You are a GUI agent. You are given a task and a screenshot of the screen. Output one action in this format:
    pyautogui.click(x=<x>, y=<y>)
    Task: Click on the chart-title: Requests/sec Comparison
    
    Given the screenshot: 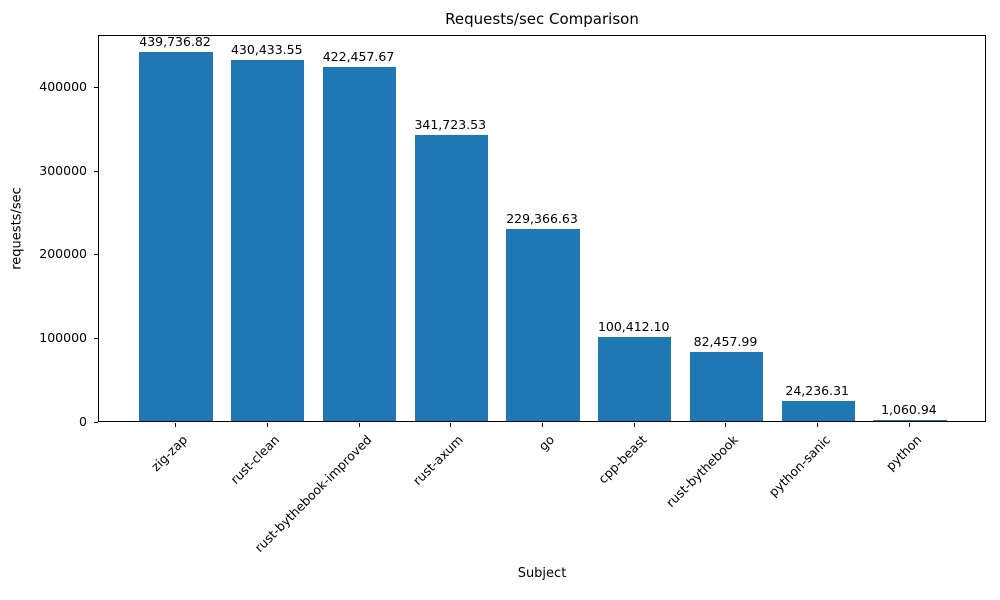 What is the action you would take?
    pyautogui.click(x=542, y=19)
    